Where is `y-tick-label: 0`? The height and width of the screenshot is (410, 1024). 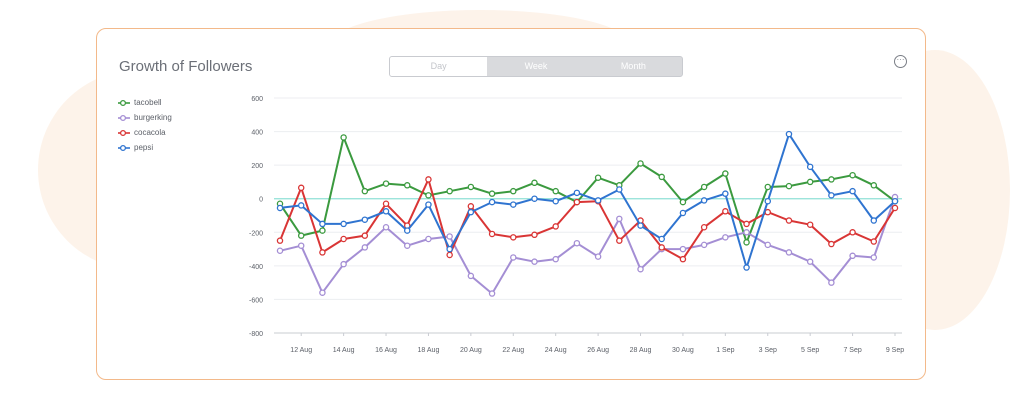 y-tick-label: 0 is located at coordinates (261, 200).